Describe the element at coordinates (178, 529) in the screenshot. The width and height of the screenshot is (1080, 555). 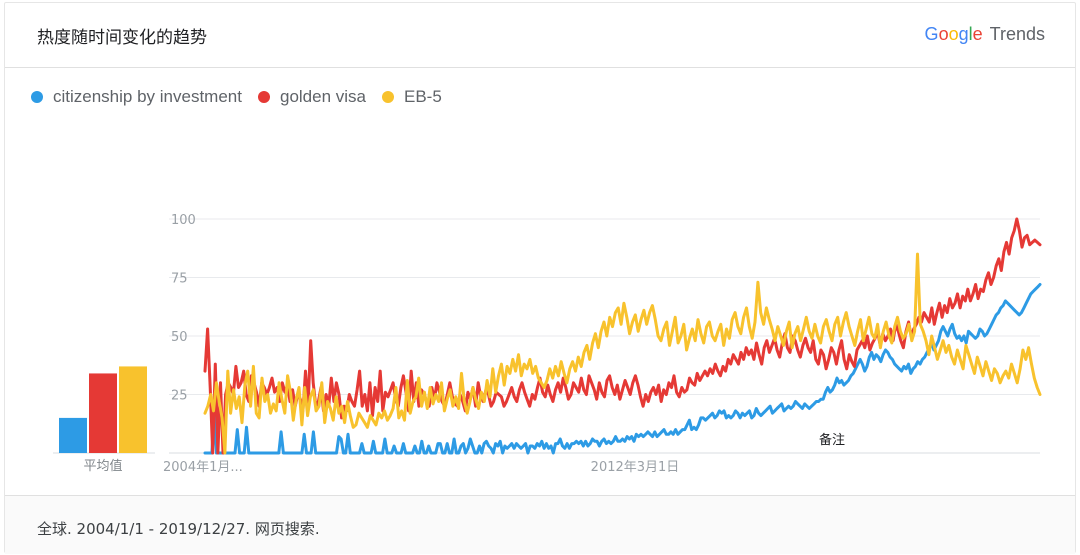
I see `footer-date-range: 全球. 2004/1/1 - 2019/12/27. 网页搜索.` at that location.